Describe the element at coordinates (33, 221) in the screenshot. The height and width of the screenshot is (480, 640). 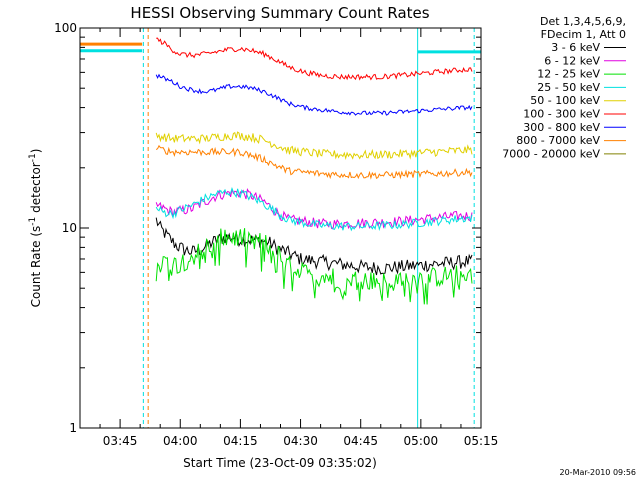
I see `y-axis-label-sup: -1` at that location.